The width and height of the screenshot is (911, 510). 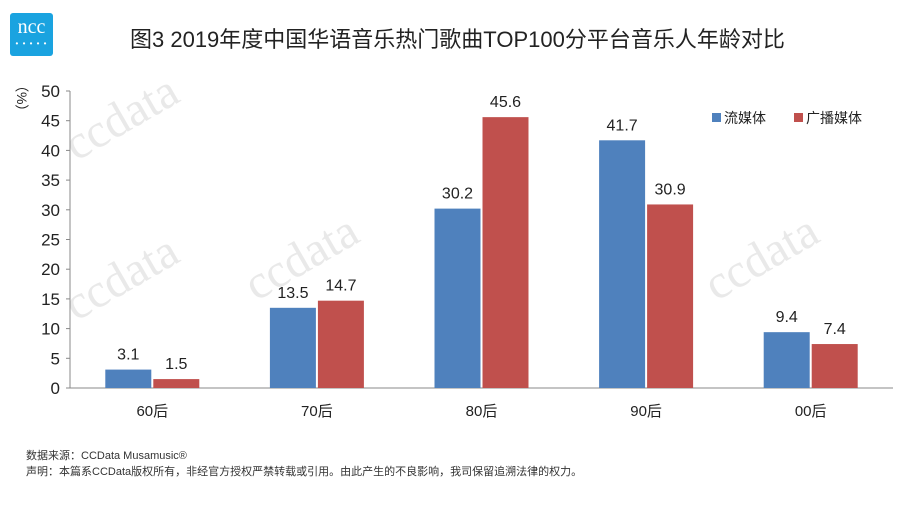 What do you see at coordinates (31, 34) in the screenshot?
I see `ncc-logo: ncc • • • • •` at bounding box center [31, 34].